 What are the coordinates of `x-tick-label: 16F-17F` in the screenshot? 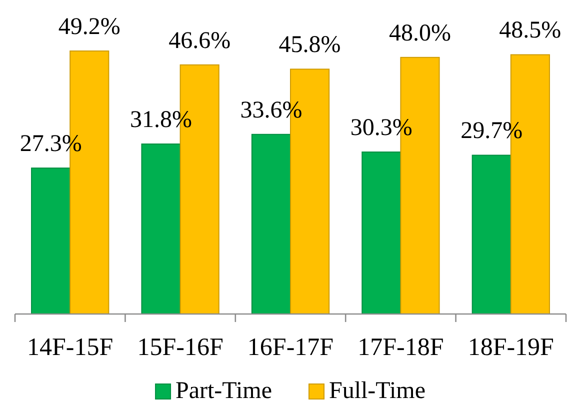 It's located at (290, 347).